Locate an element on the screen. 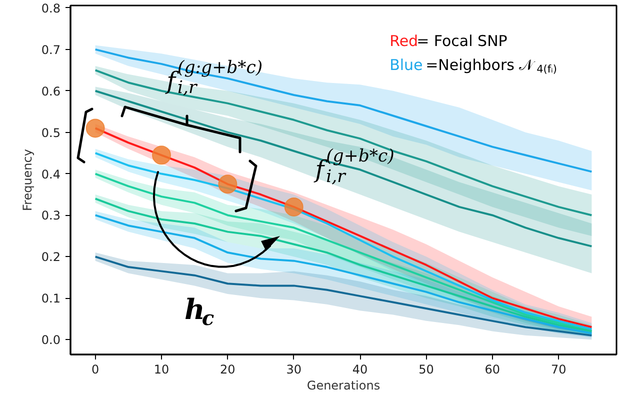  y-tick-label: 0.5 is located at coordinates (51, 133).